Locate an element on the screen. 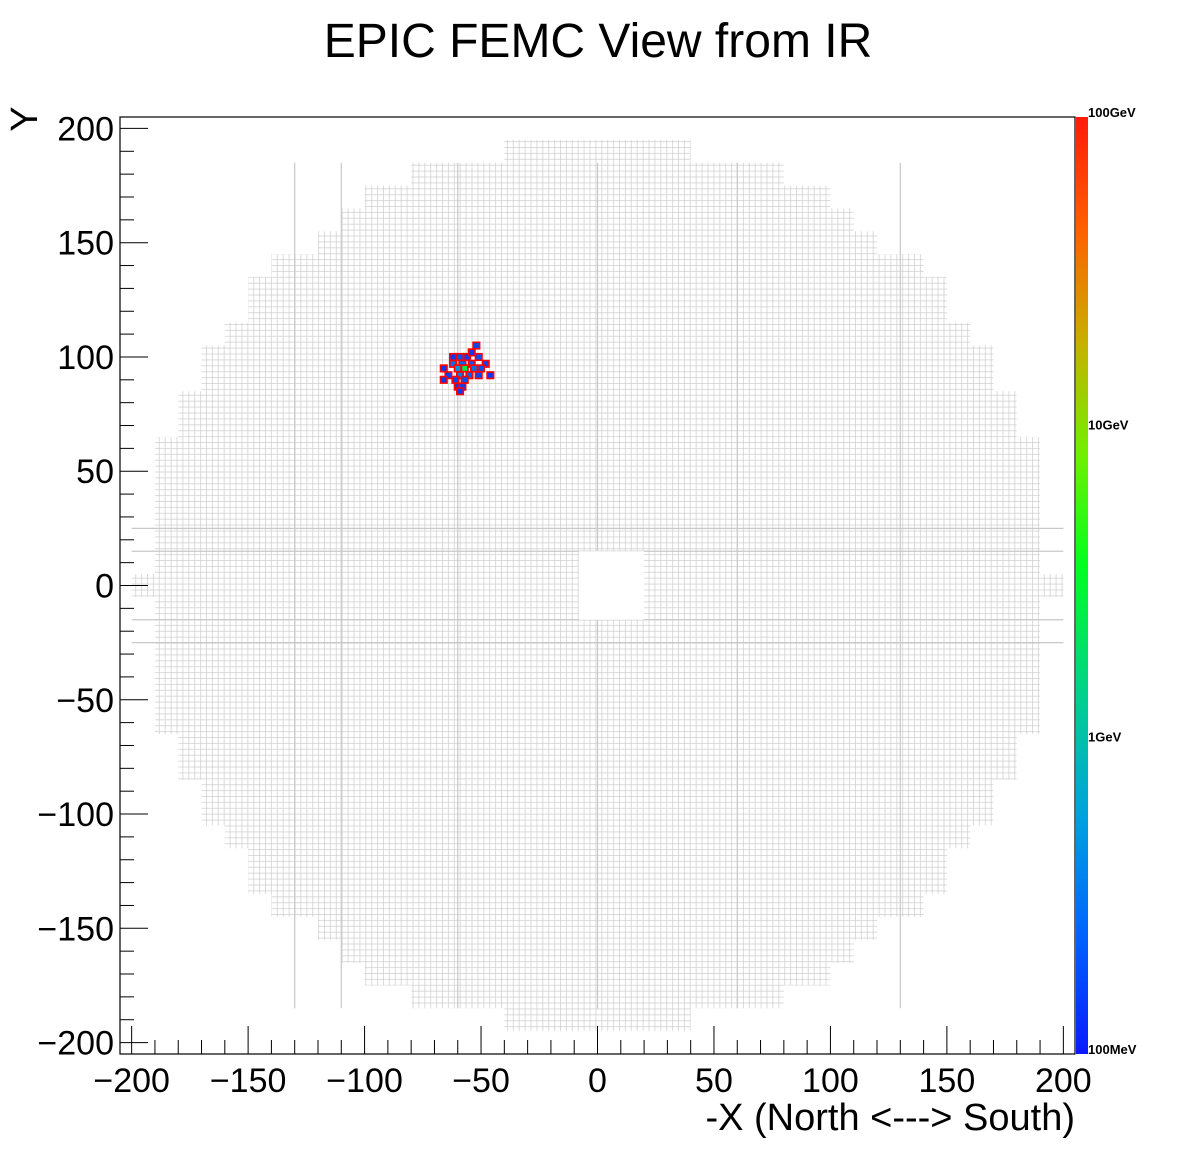 This screenshot has width=1196, height=1172. x-axis: −200 −150 −100 −50 0 50 100 150 200 is located at coordinates (592, 1063).